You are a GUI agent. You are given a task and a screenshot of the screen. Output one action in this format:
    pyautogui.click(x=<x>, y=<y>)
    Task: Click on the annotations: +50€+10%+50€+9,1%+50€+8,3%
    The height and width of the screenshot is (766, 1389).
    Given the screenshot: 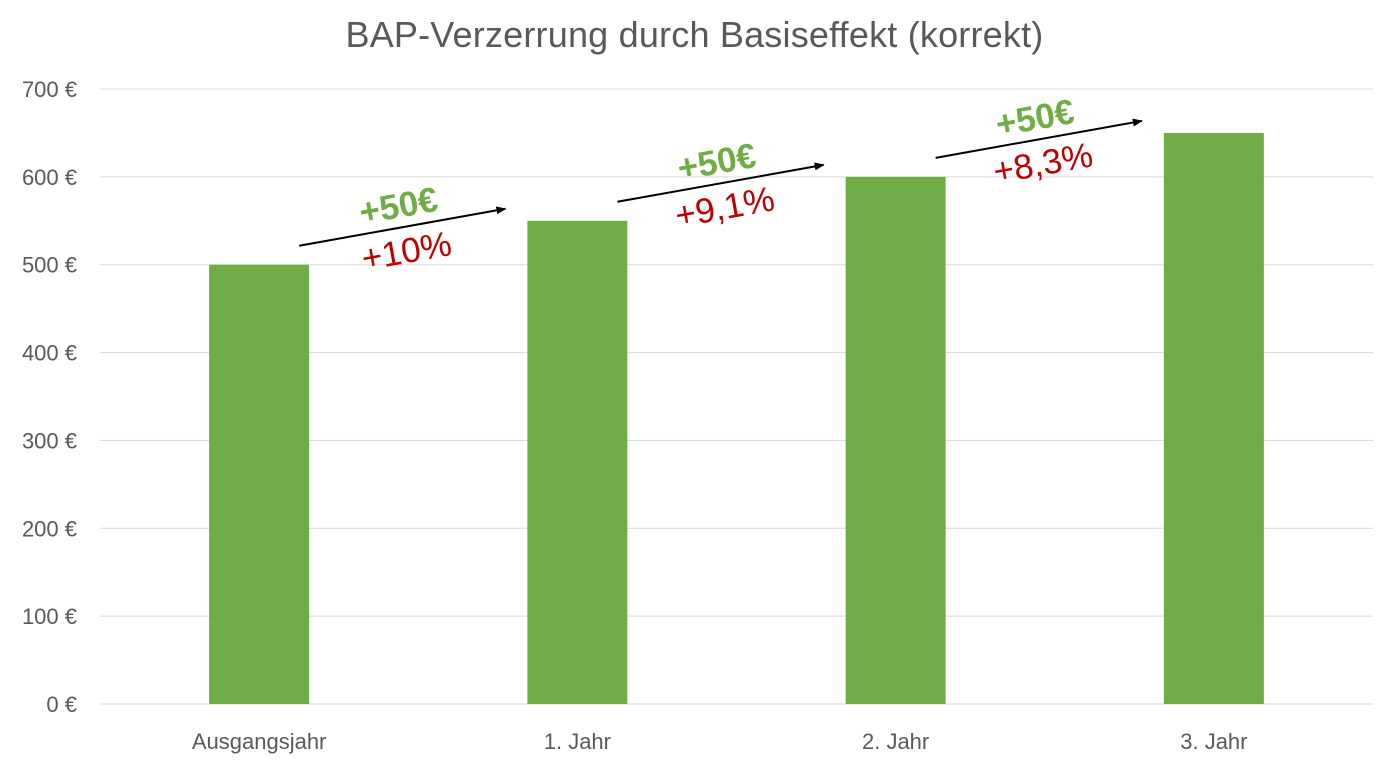 What is the action you would take?
    pyautogui.click(x=720, y=185)
    